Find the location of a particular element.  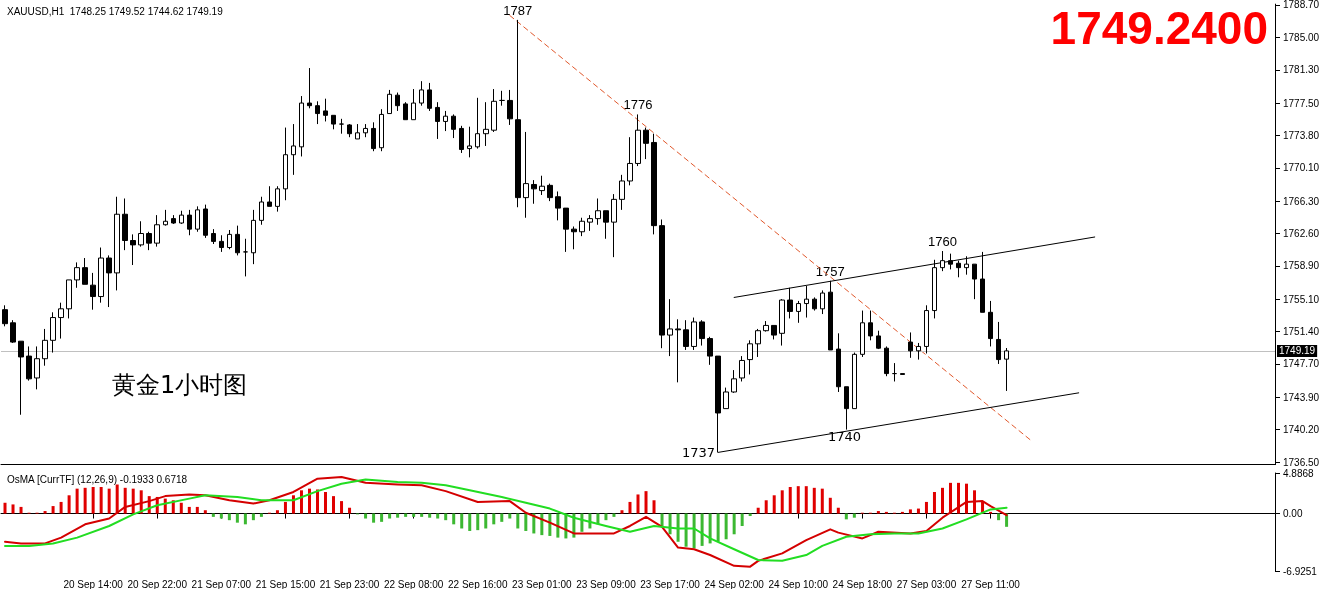

y-tick-label: 1785.00 is located at coordinates (1301, 37).